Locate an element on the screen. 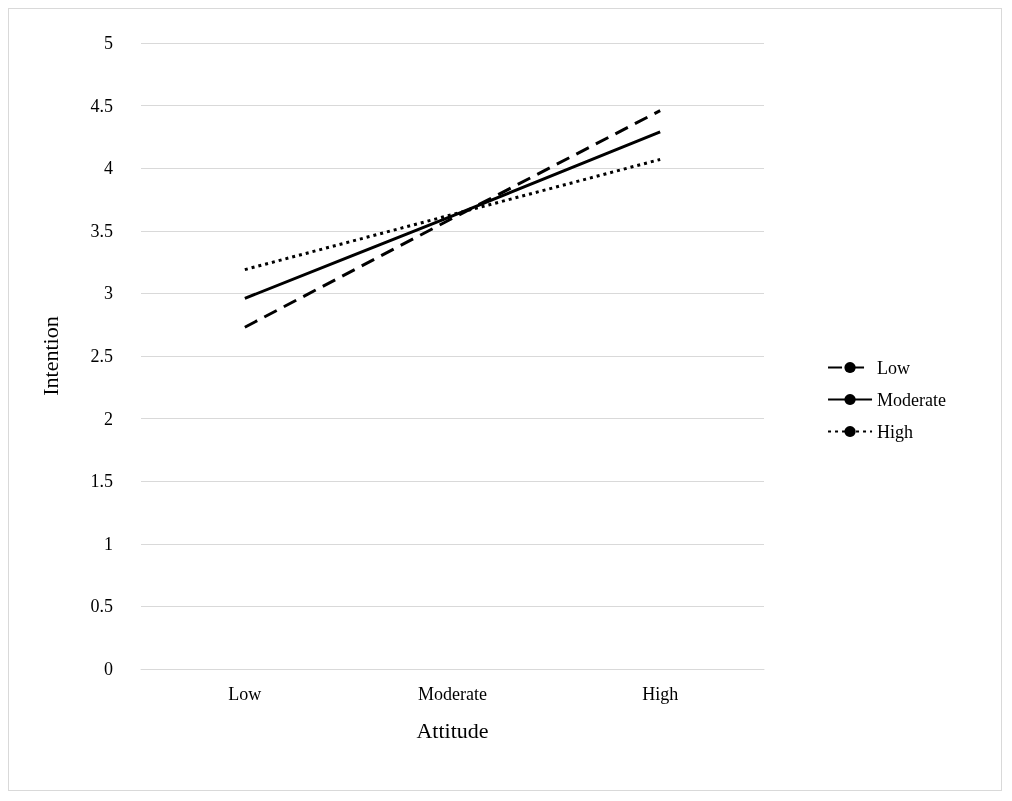 This screenshot has height=801, width=1012. y-tick-label: 0 is located at coordinates (108, 669).